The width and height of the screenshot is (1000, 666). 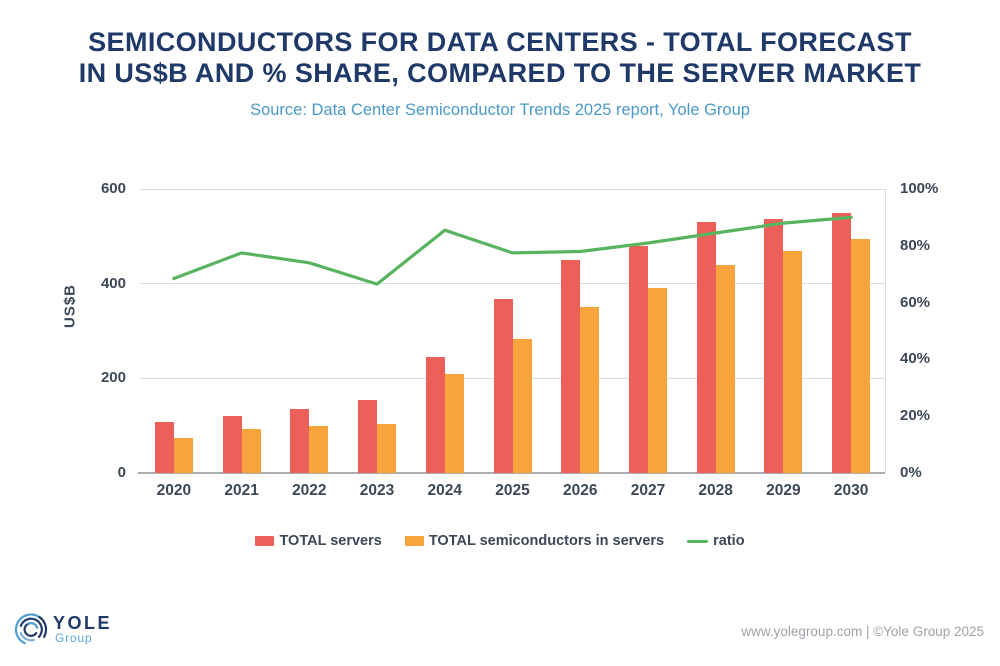 I want to click on x-axis-tick-2024: 2024, so click(x=444, y=490).